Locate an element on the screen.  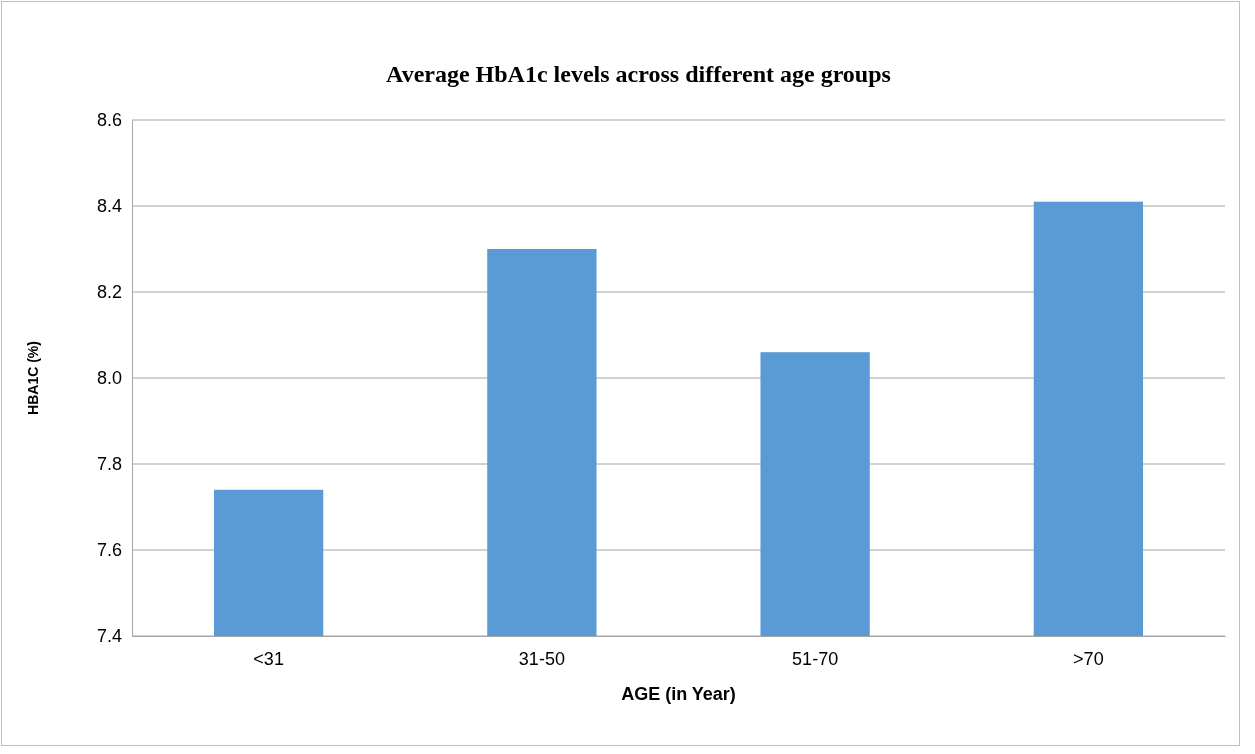
x-tick-label: 51-70 is located at coordinates (815, 658).